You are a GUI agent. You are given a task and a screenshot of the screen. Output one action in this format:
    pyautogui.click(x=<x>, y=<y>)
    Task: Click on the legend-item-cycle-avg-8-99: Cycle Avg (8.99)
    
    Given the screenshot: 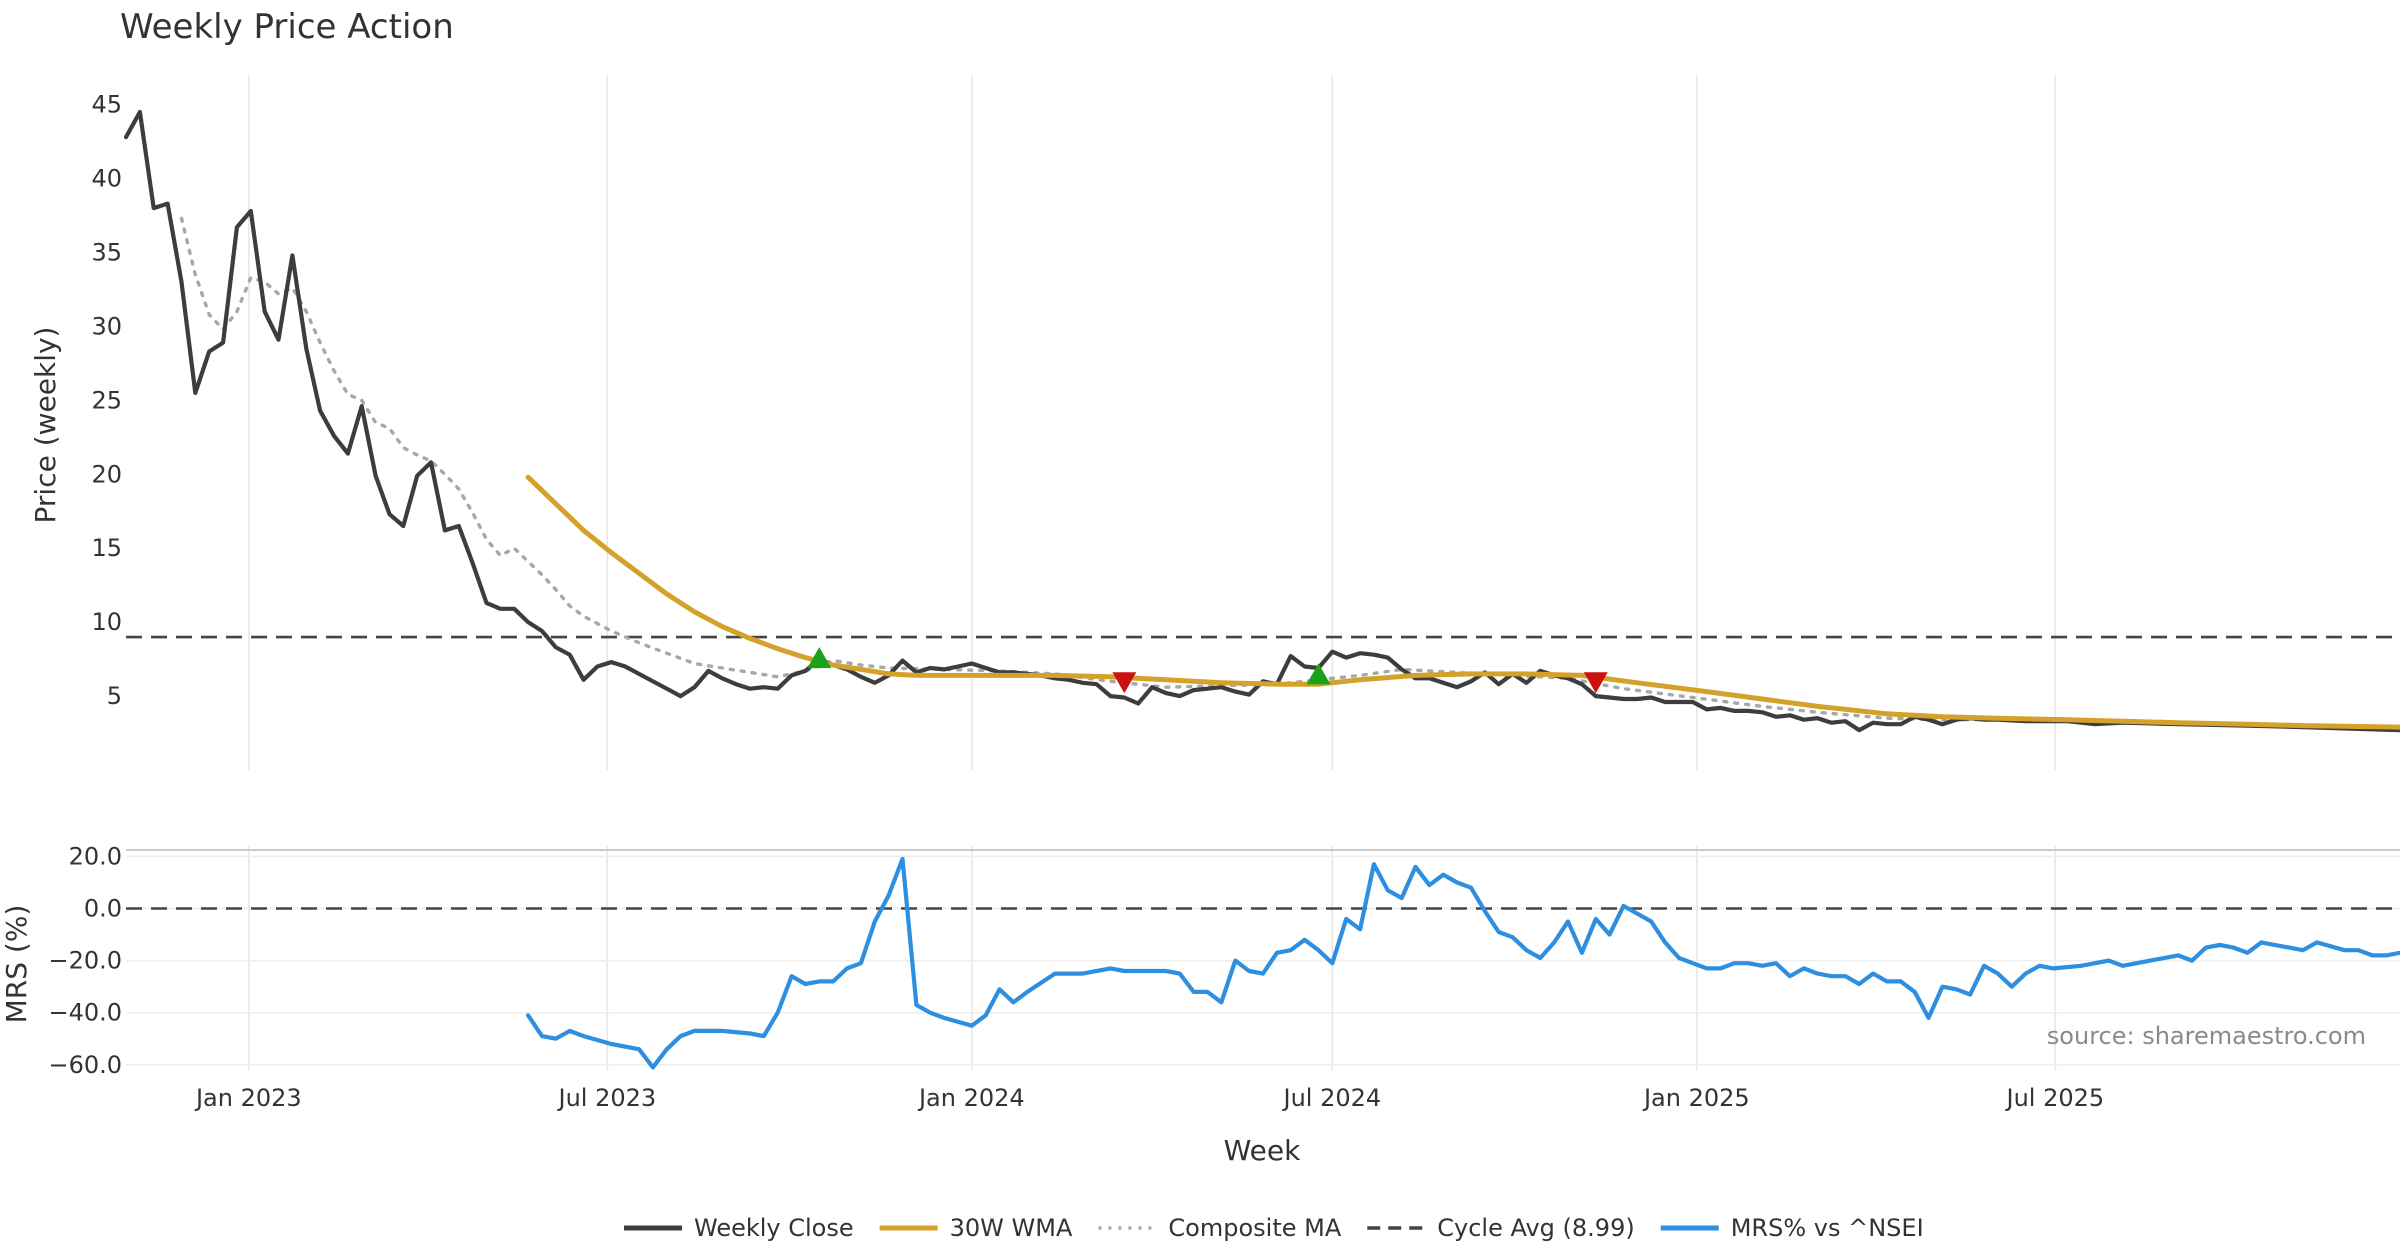 What is the action you would take?
    pyautogui.click(x=1501, y=1228)
    